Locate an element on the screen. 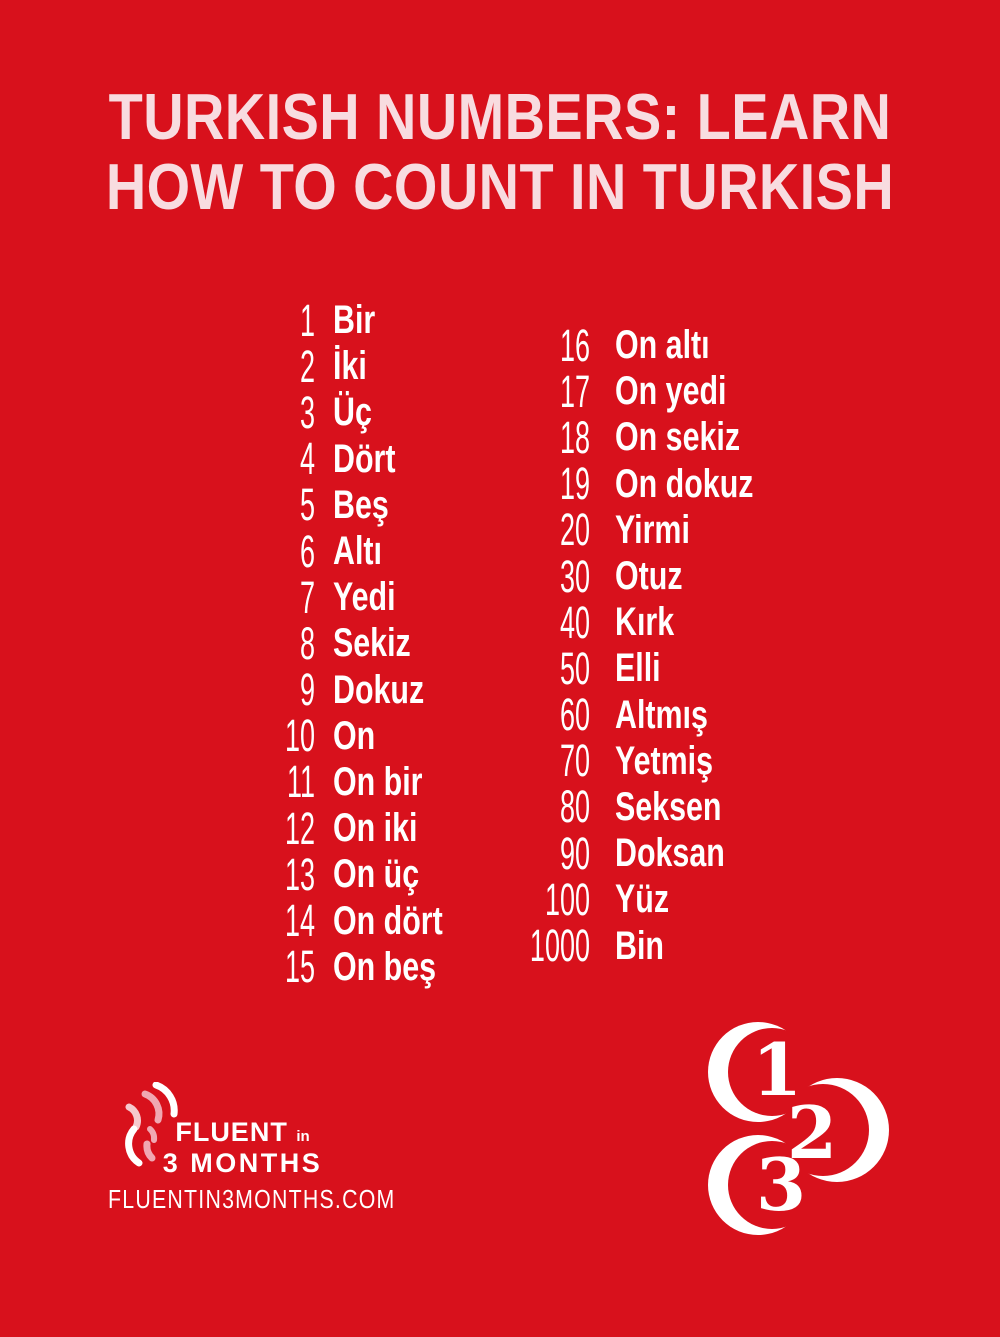  number-row: 6 Altı is located at coordinates (353, 551).